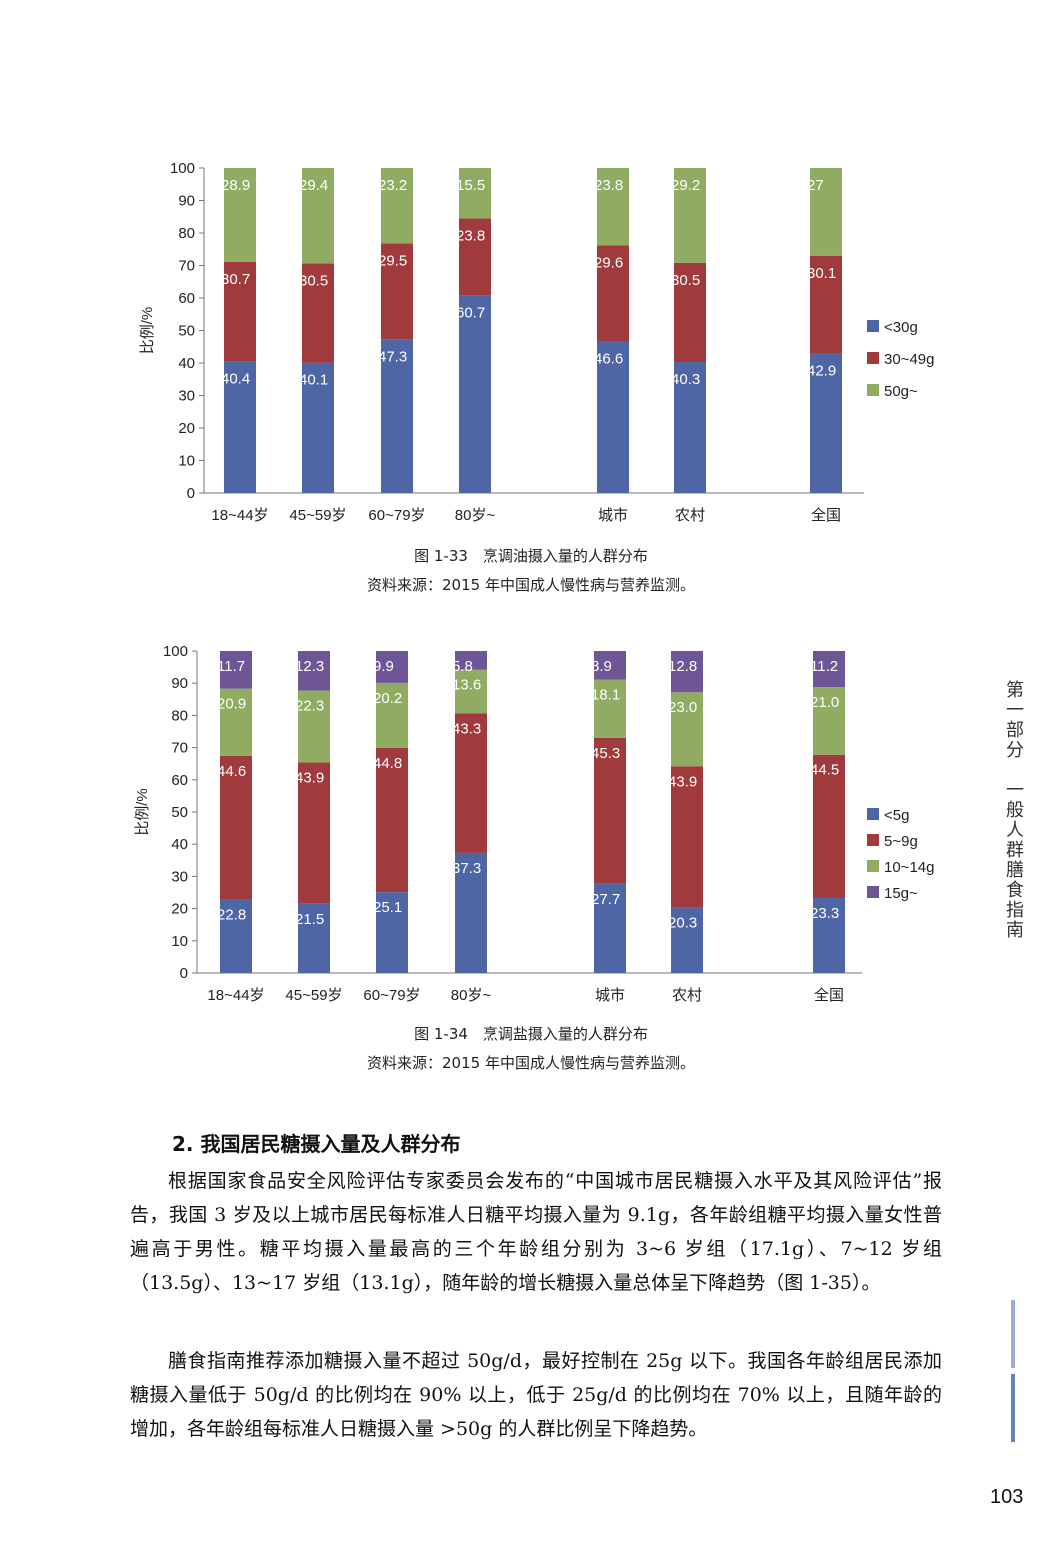 This screenshot has width=1062, height=1550. I want to click on data-label: 20.9, so click(231, 704).